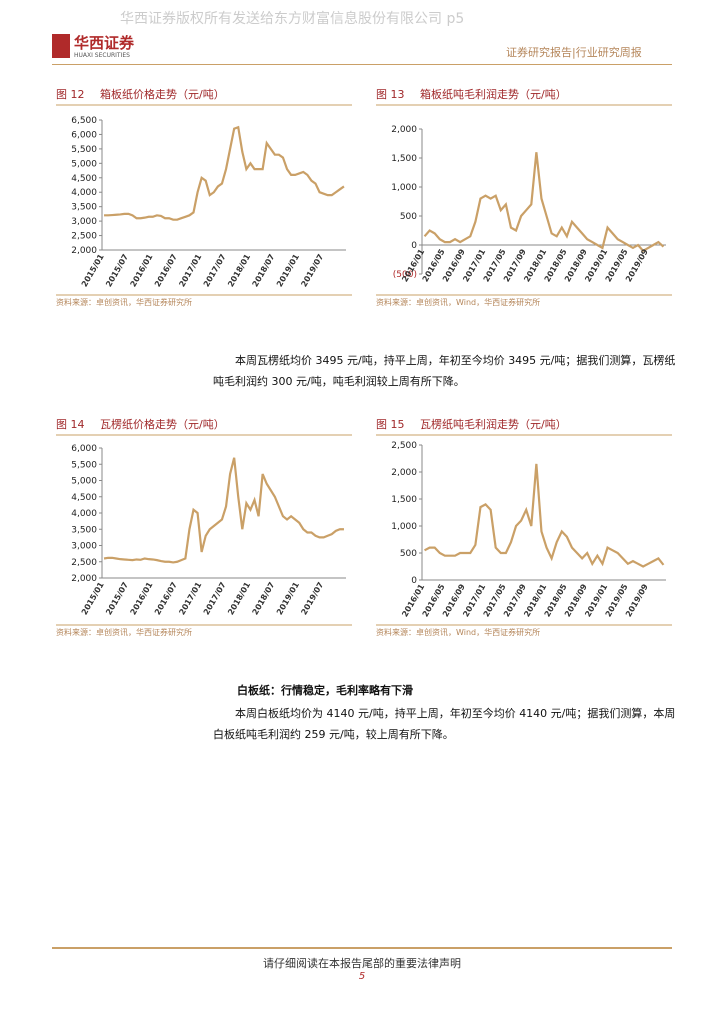 This screenshot has width=724, height=1024. I want to click on y-tick-label: 6,500, so click(84, 121).